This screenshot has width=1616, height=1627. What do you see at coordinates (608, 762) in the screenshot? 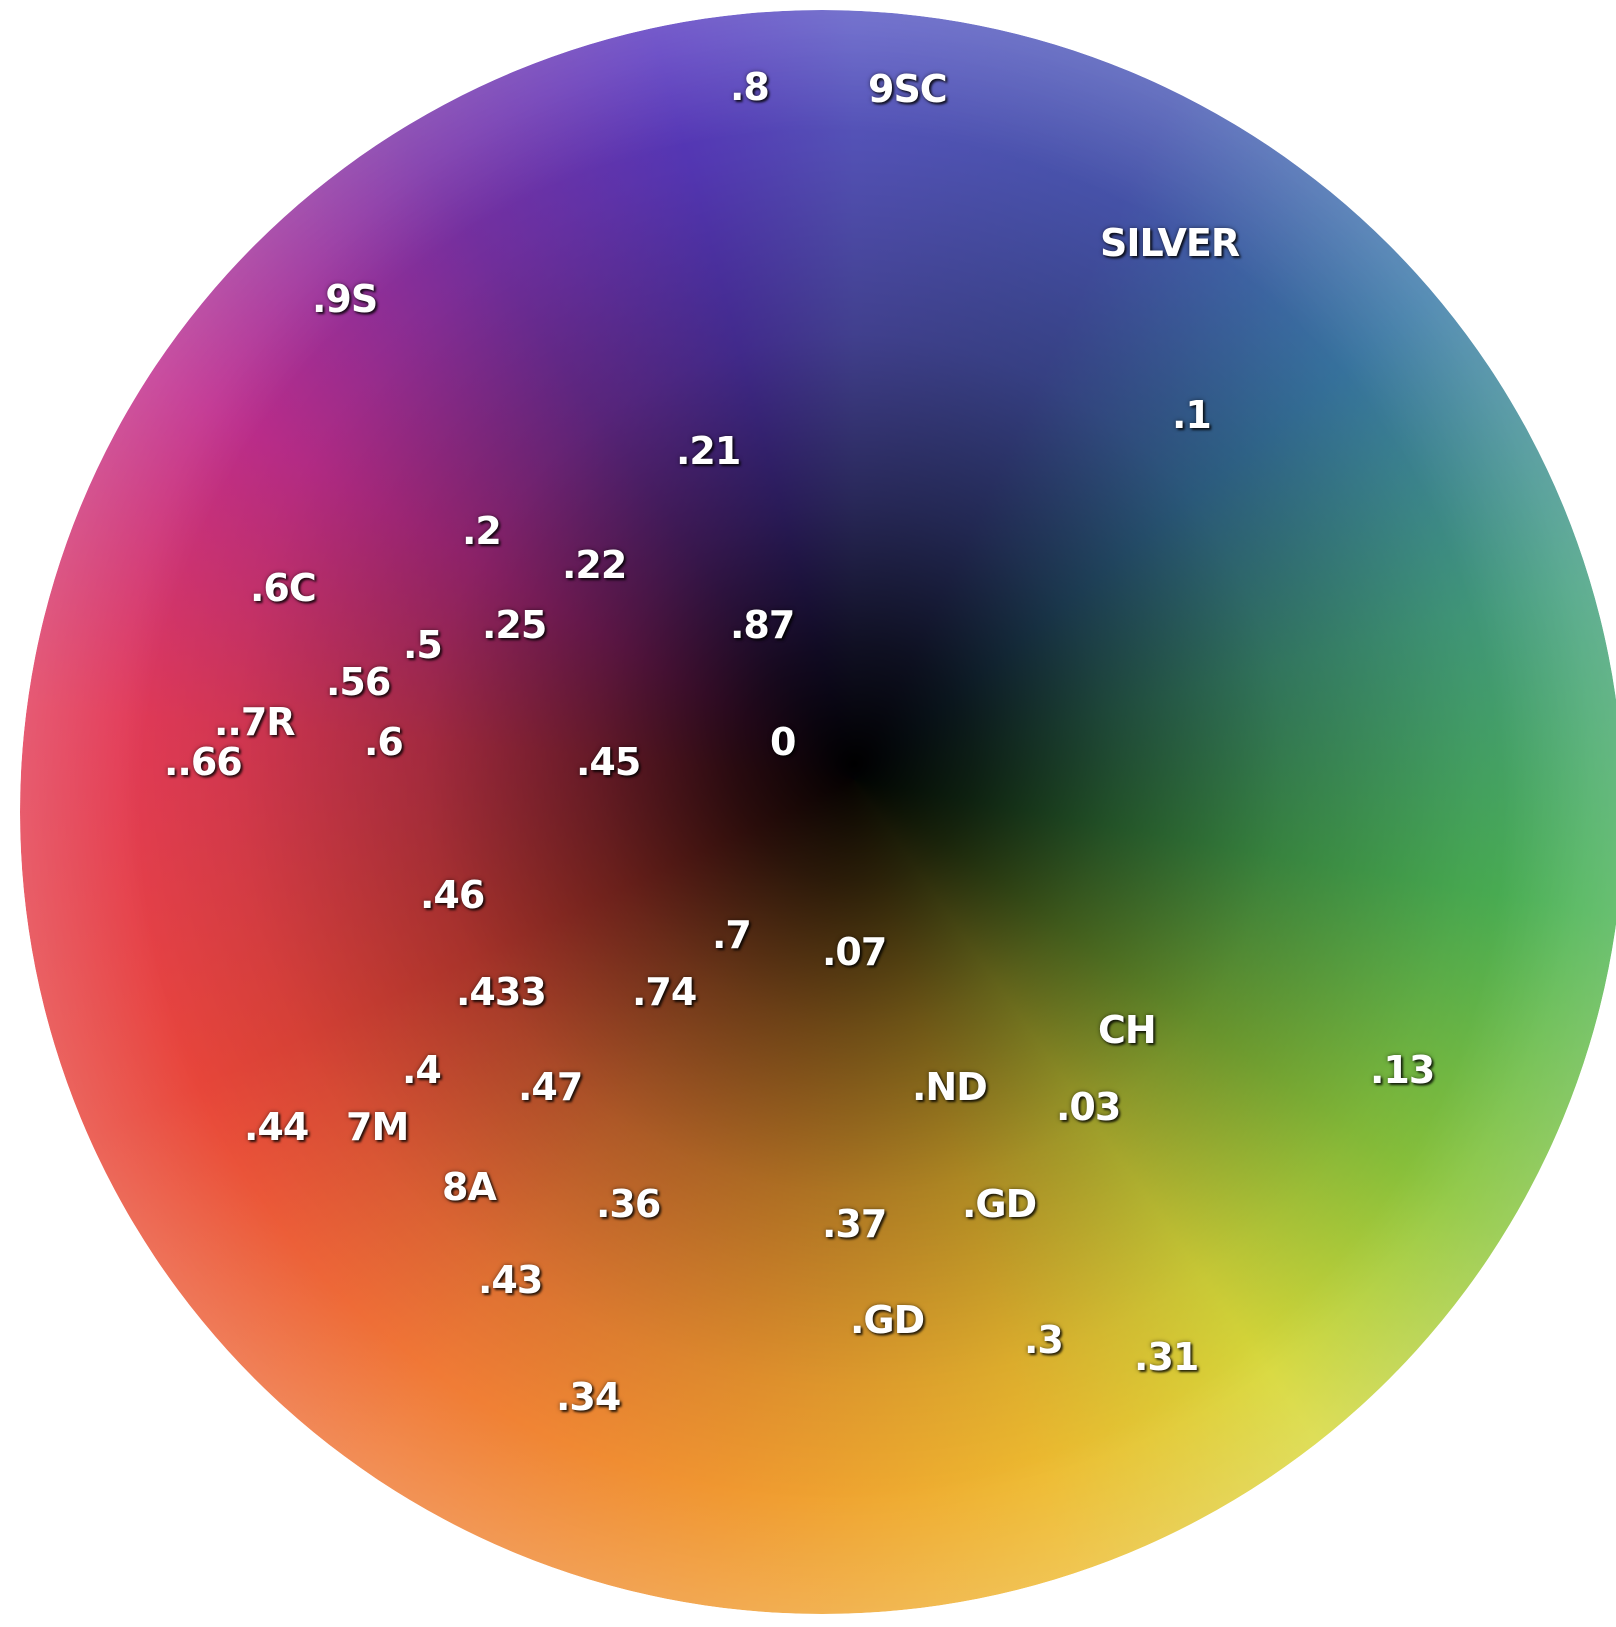
I see `wheel-label: .45` at bounding box center [608, 762].